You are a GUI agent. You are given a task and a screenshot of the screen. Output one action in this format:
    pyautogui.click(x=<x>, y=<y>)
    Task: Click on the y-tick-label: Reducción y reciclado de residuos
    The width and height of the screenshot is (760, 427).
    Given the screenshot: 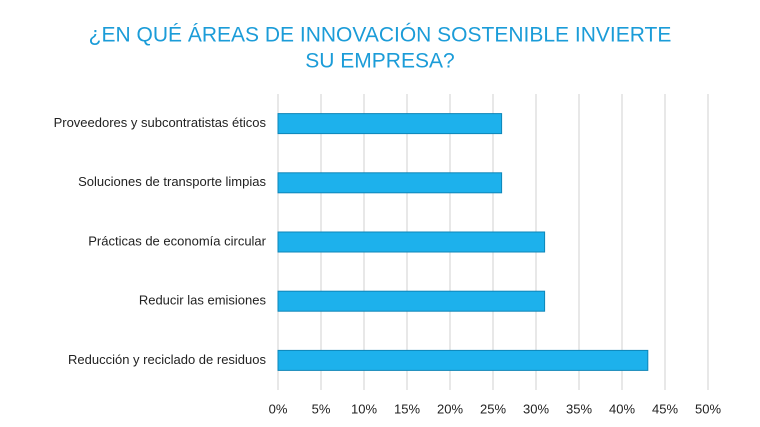 What is the action you would take?
    pyautogui.click(x=167, y=359)
    